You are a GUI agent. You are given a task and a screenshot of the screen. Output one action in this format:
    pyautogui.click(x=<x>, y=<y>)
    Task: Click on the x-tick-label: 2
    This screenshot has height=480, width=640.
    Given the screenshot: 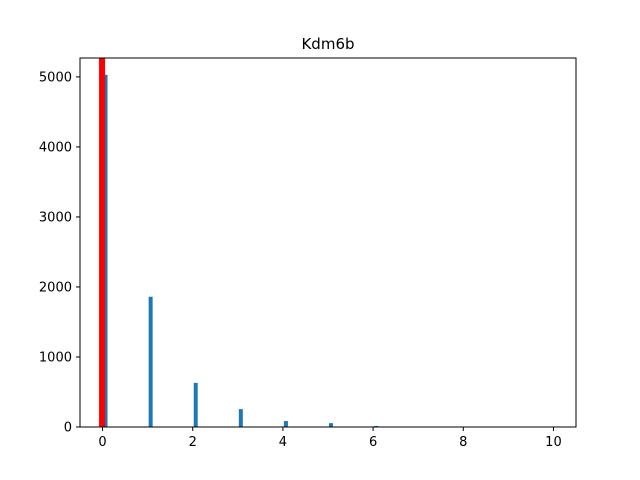 What is the action you would take?
    pyautogui.click(x=193, y=442)
    